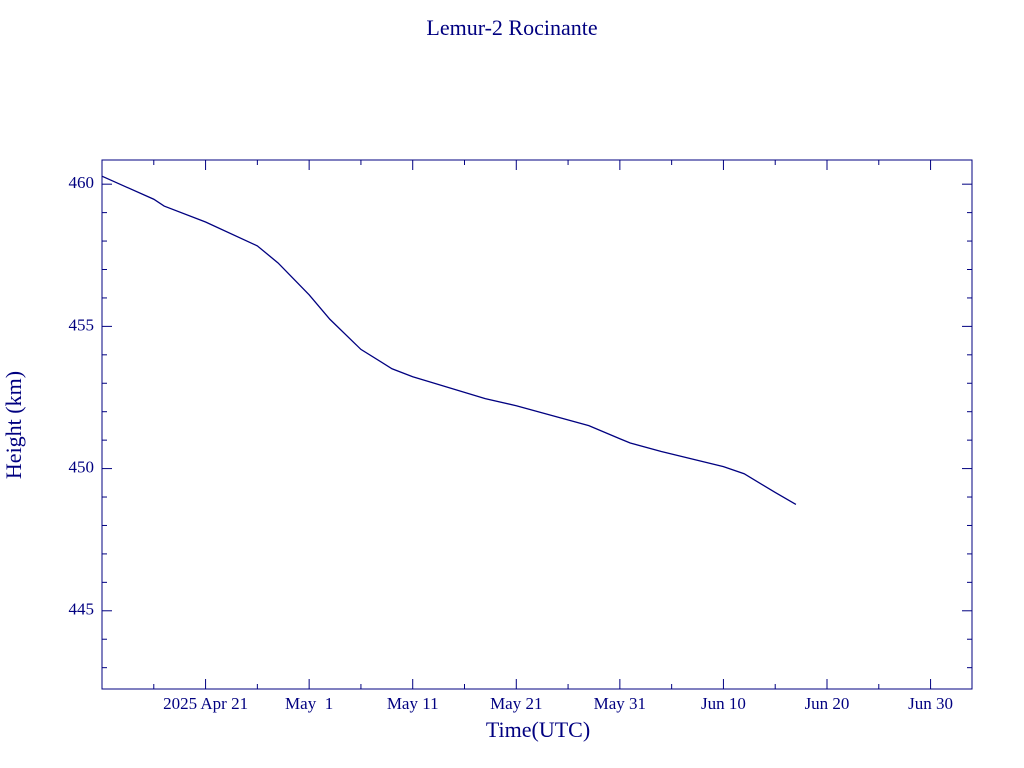 The image size is (1024, 768). I want to click on y-tick-label: 445, so click(82, 609).